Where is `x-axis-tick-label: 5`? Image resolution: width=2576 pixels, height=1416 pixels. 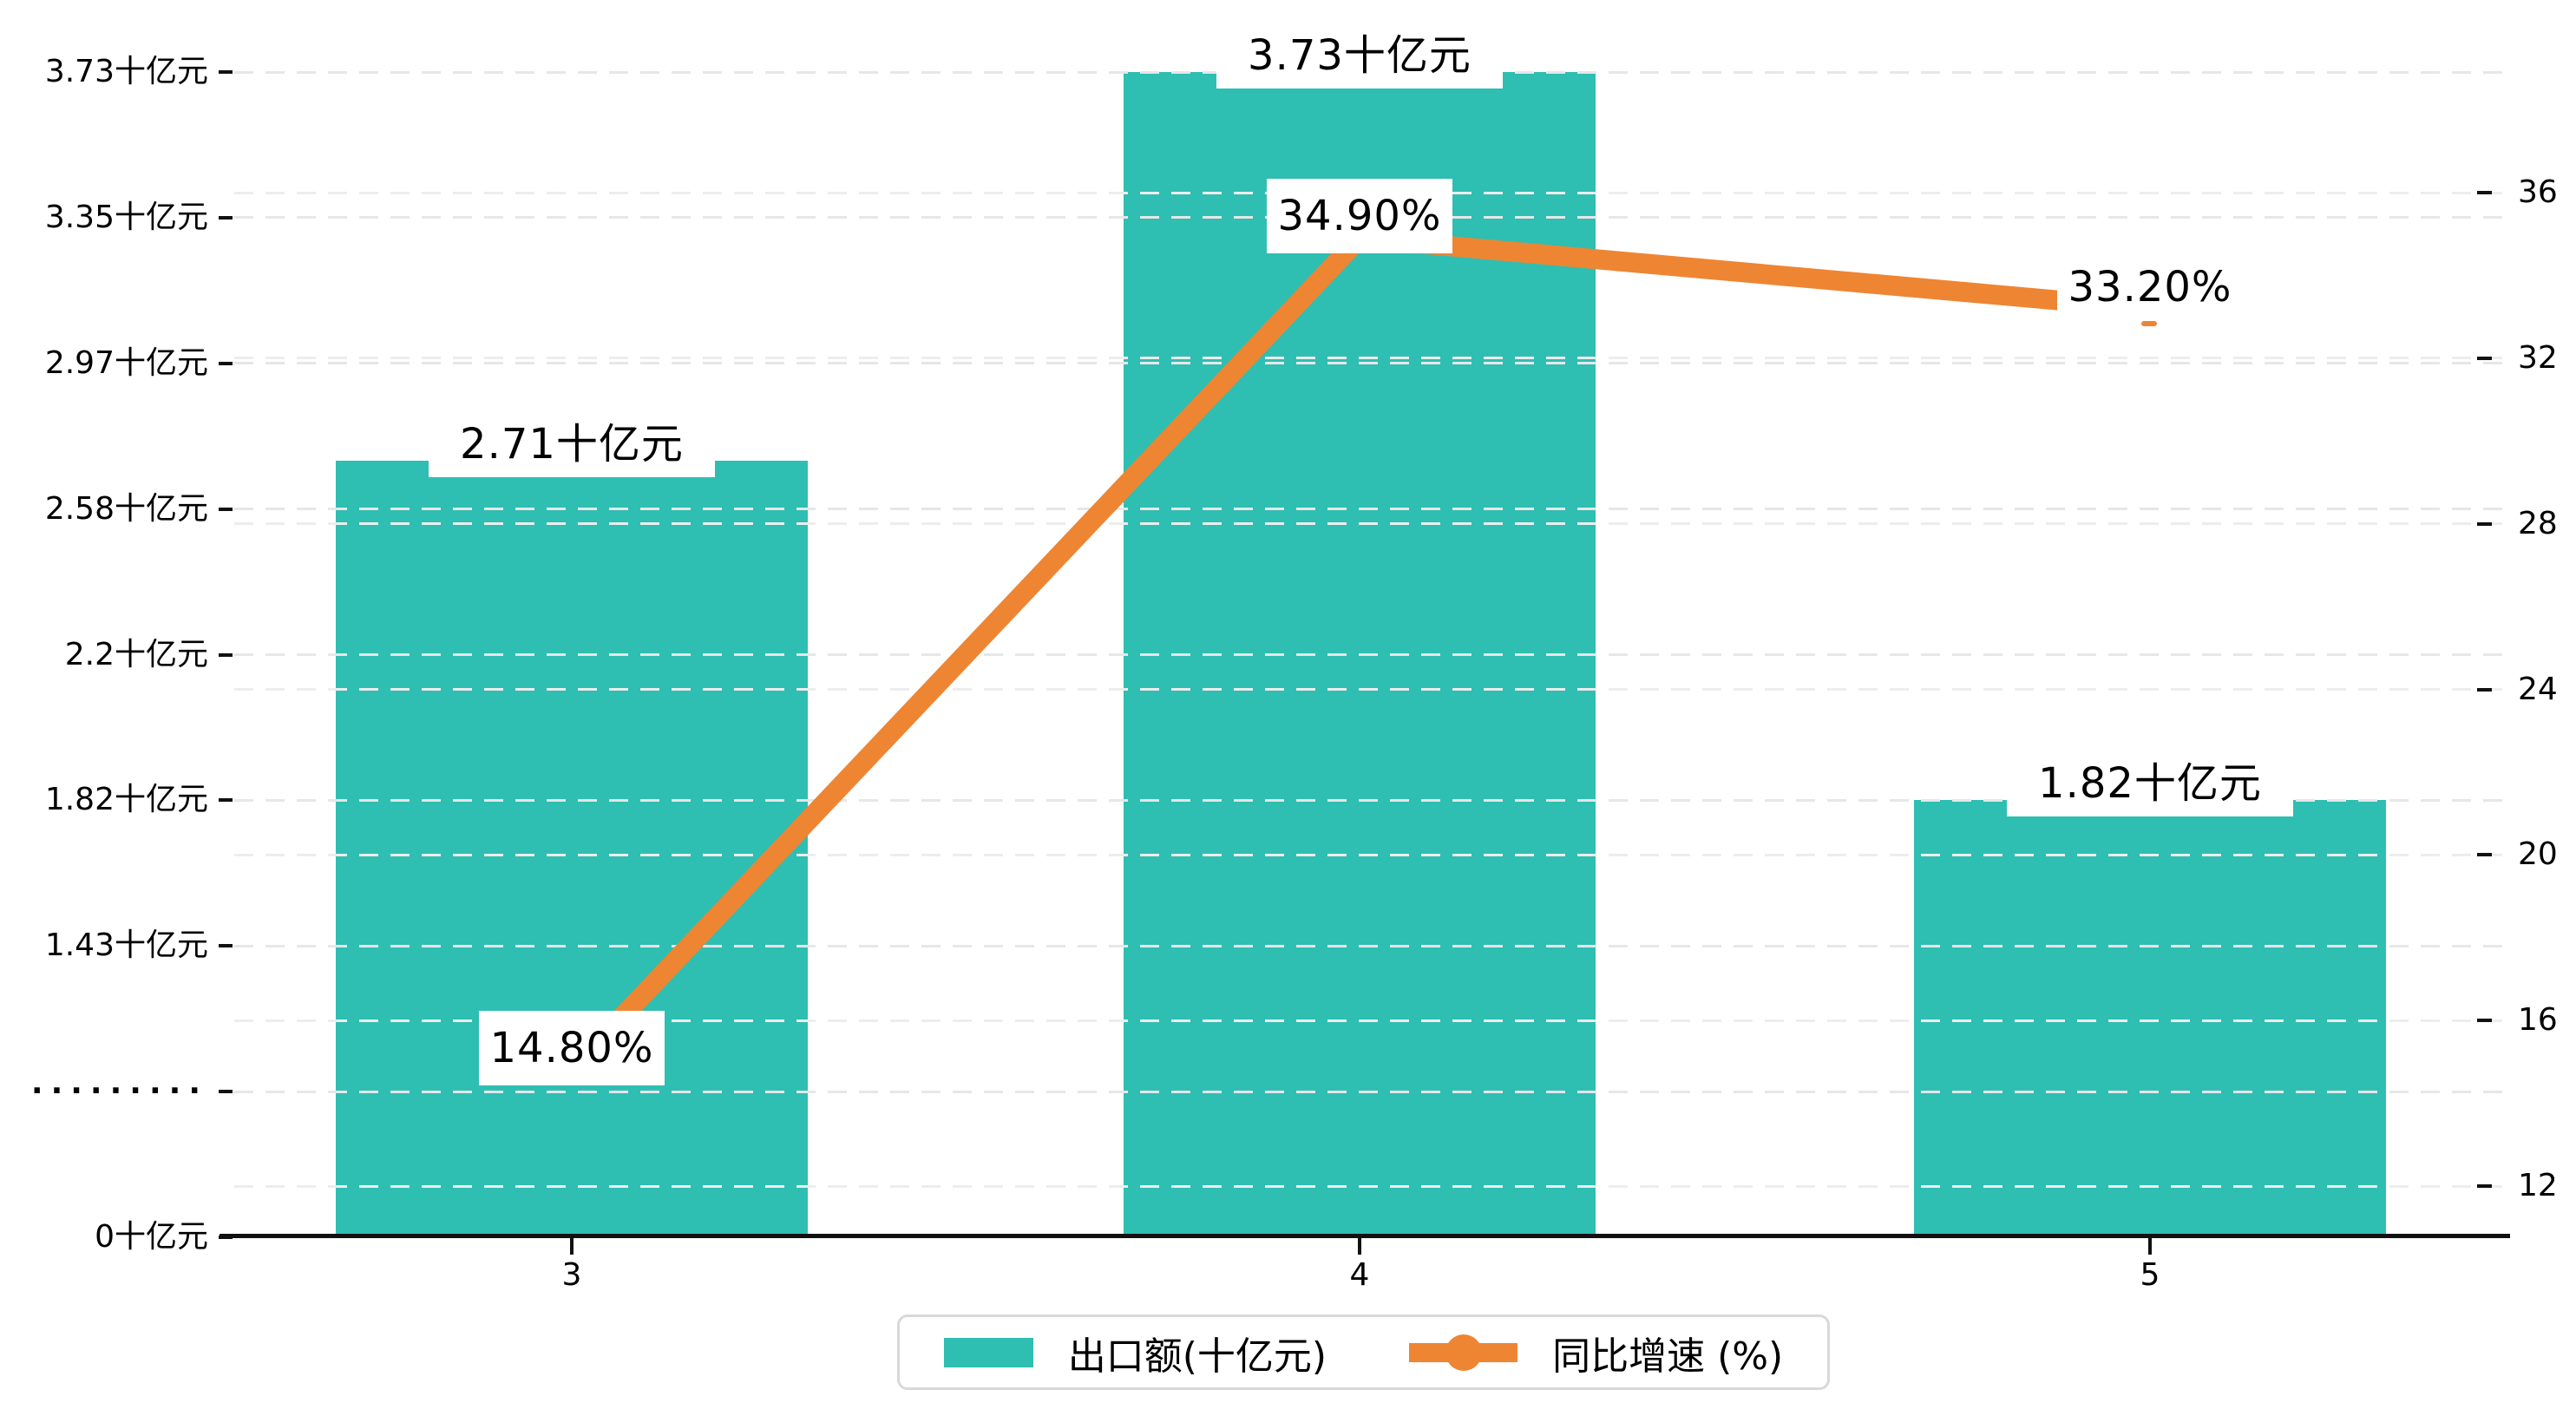
x-axis-tick-label: 5 is located at coordinates (2150, 1275).